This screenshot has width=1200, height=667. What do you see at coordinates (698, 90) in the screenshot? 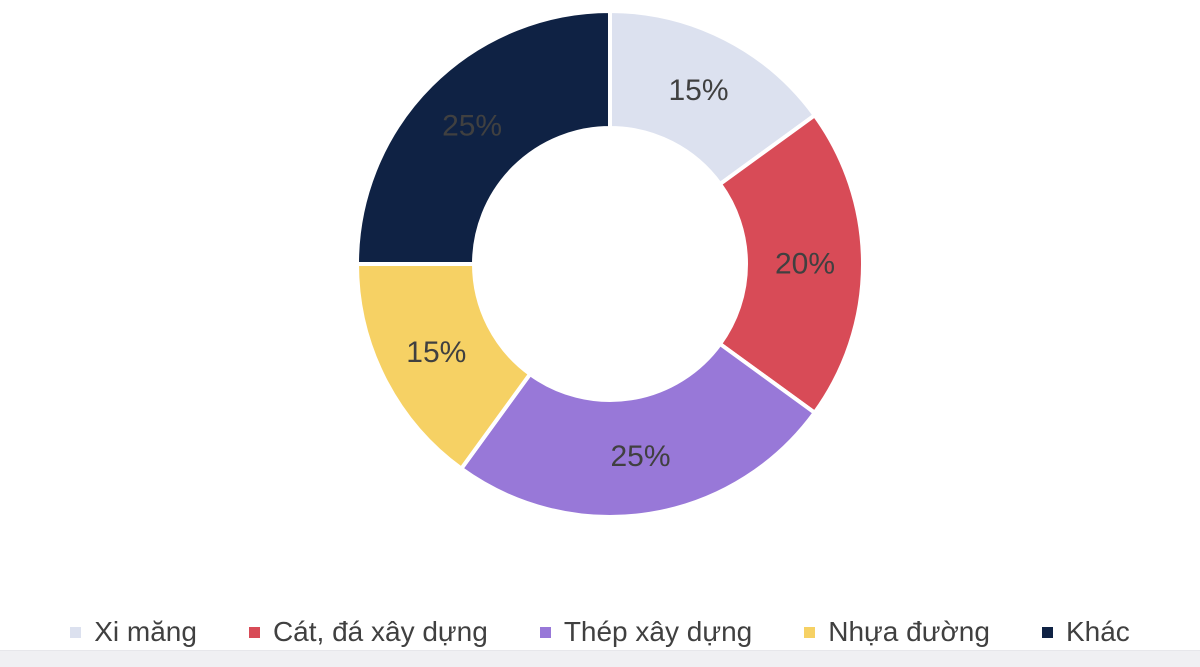
I see `slice-value-label-0: 15%` at bounding box center [698, 90].